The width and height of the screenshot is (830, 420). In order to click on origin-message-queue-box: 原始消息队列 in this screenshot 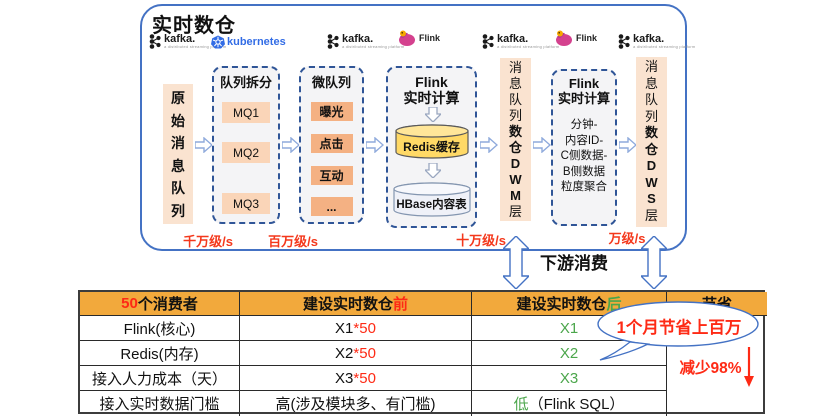, I will do `click(178, 154)`.